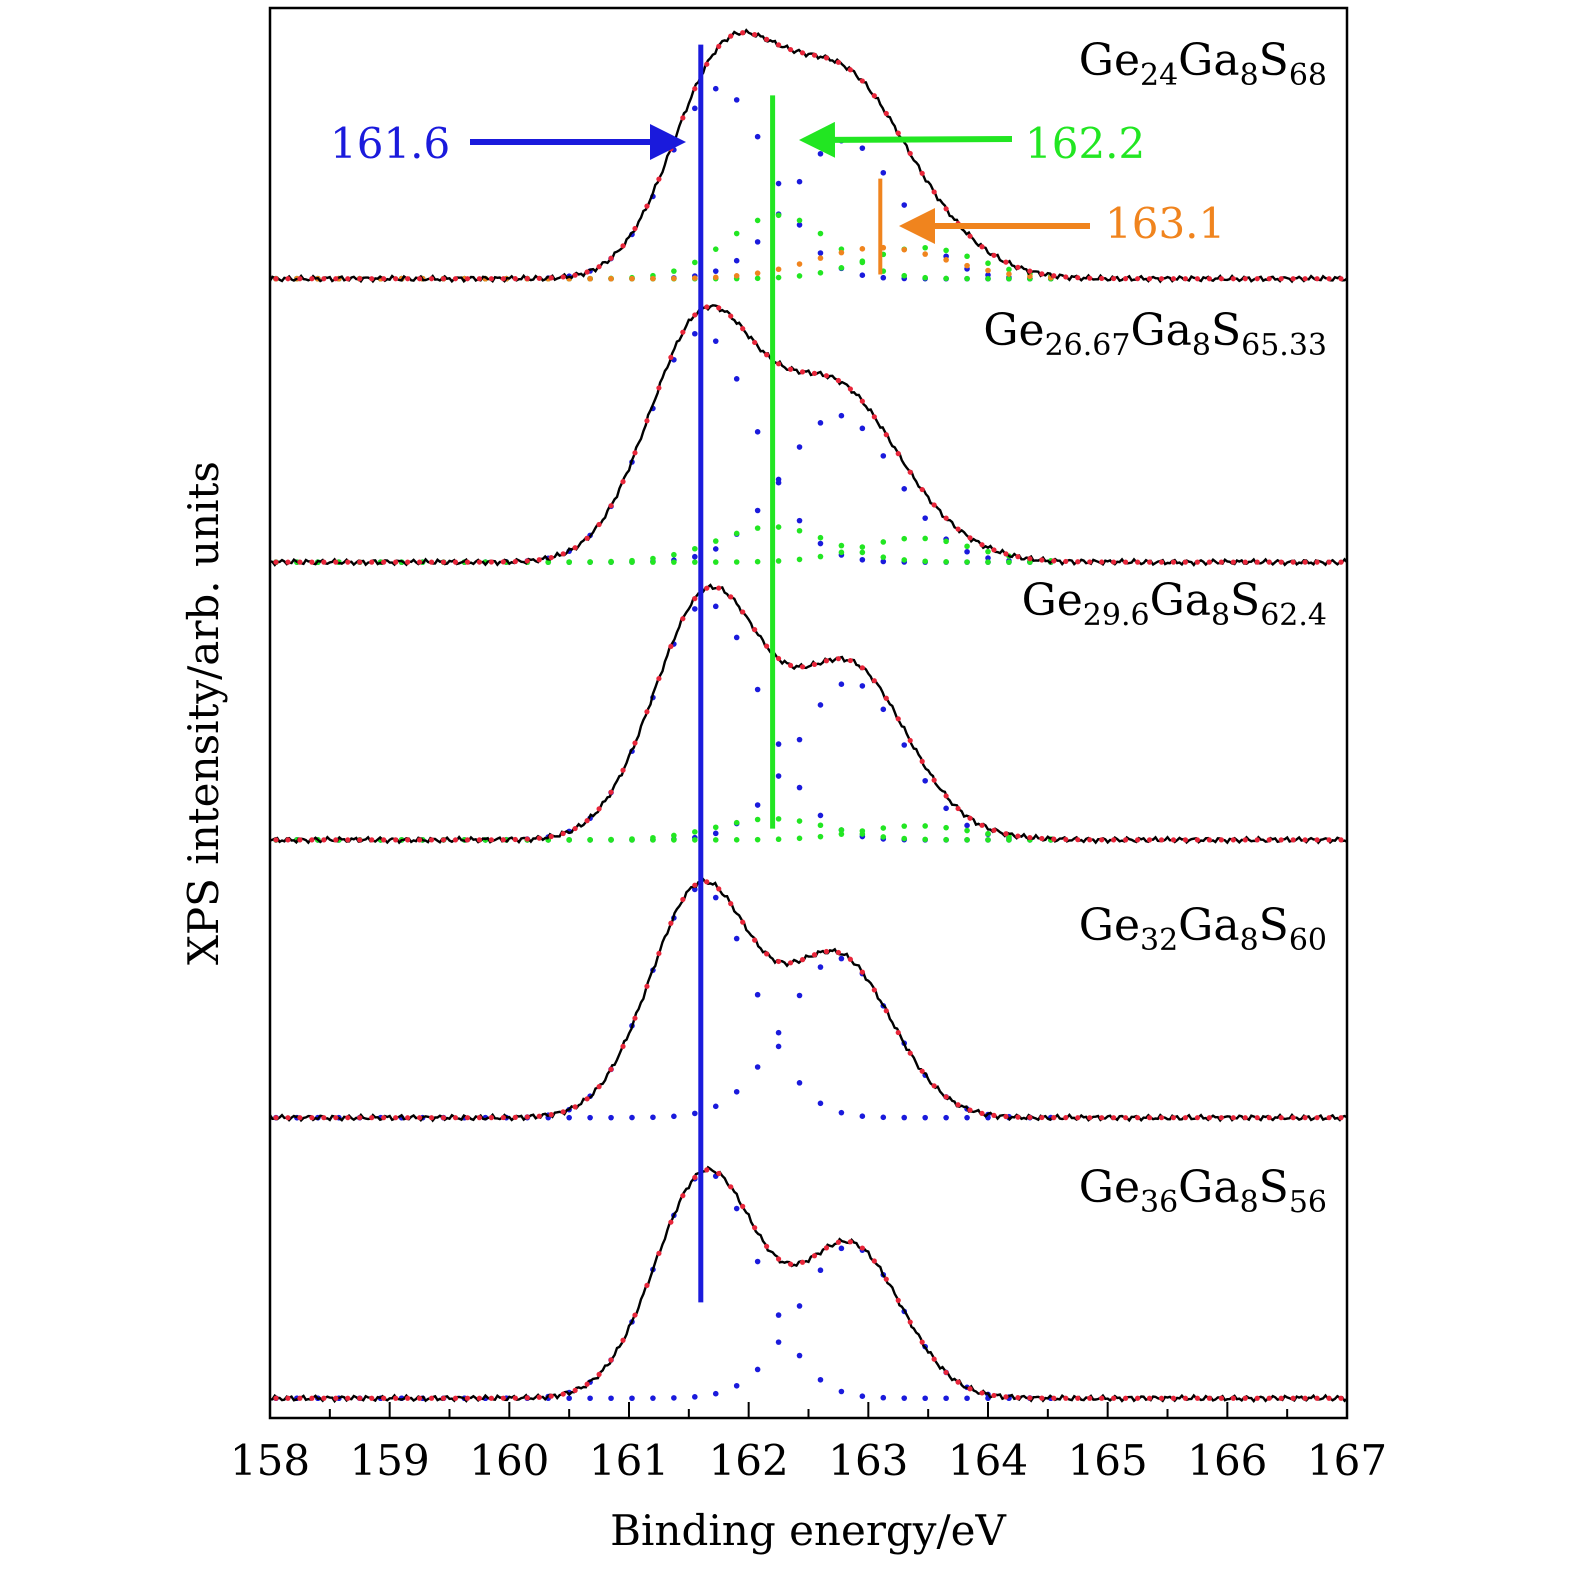 The image size is (1575, 1575). What do you see at coordinates (1220, 615) in the screenshot?
I see `subscript: 8` at bounding box center [1220, 615].